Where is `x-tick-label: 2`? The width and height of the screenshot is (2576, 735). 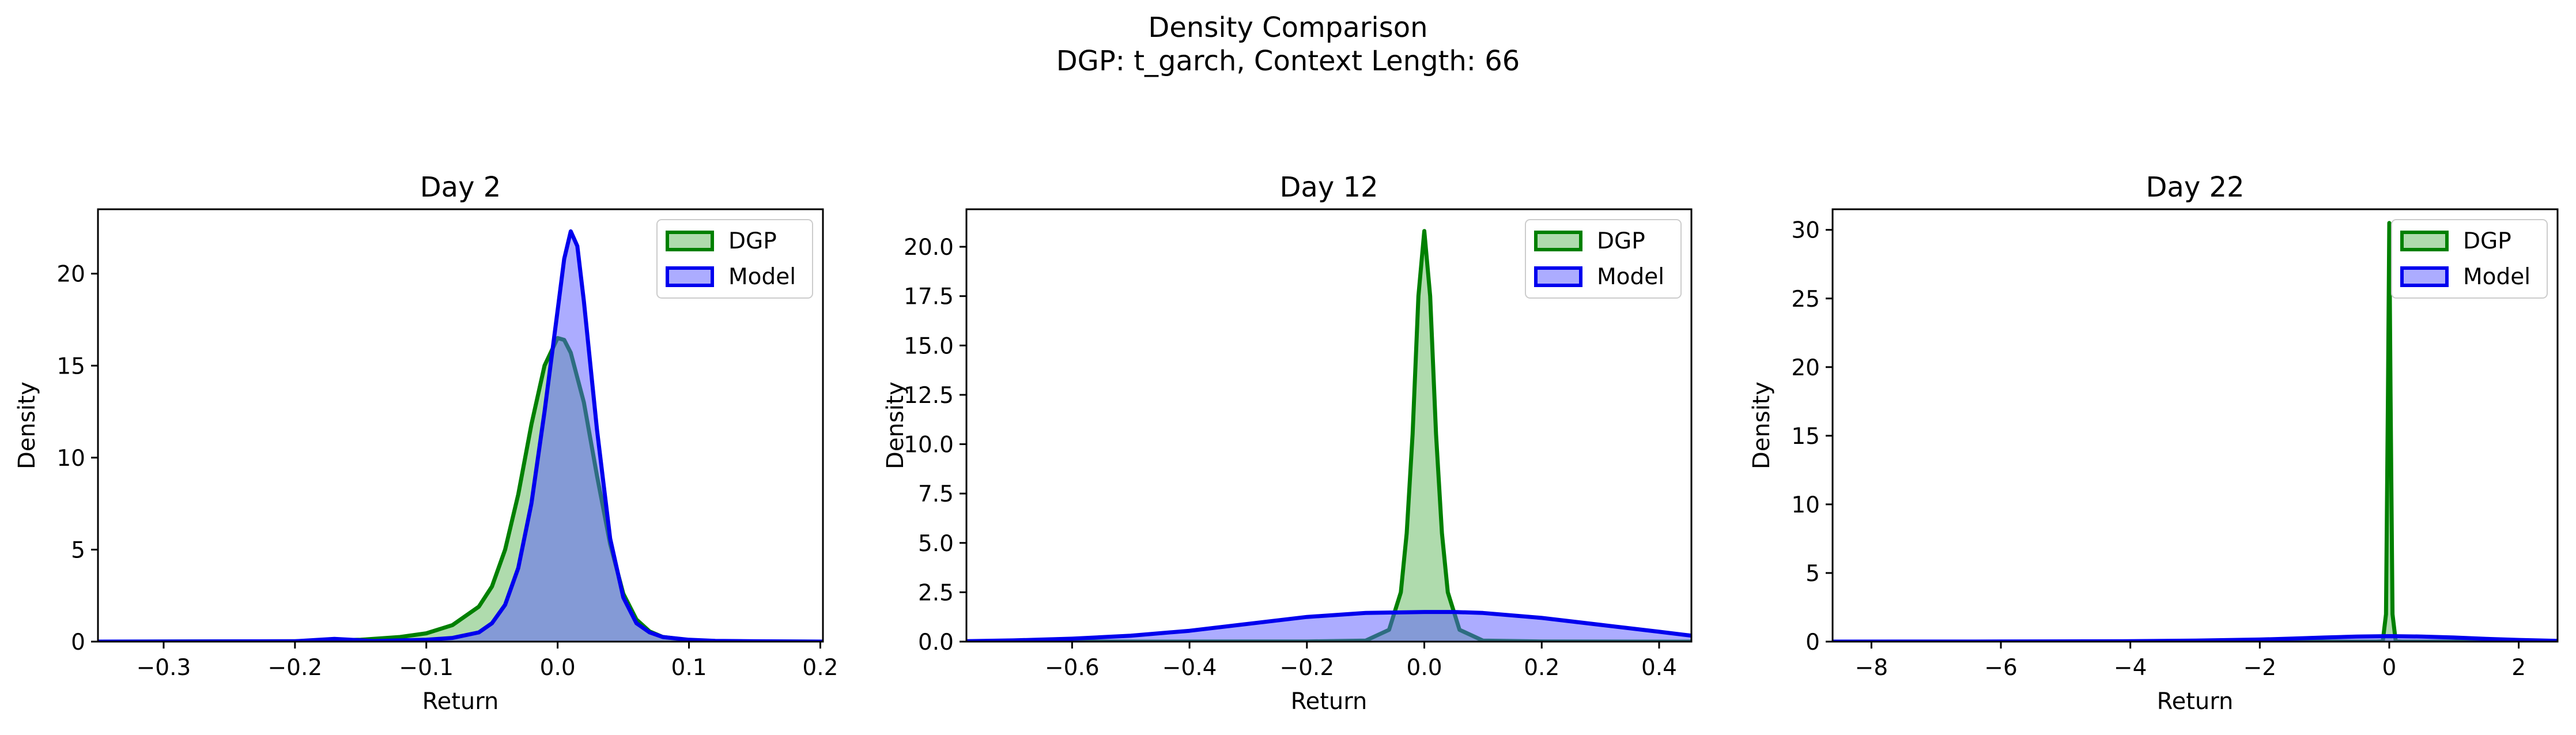 x-tick-label: 2 is located at coordinates (2518, 668).